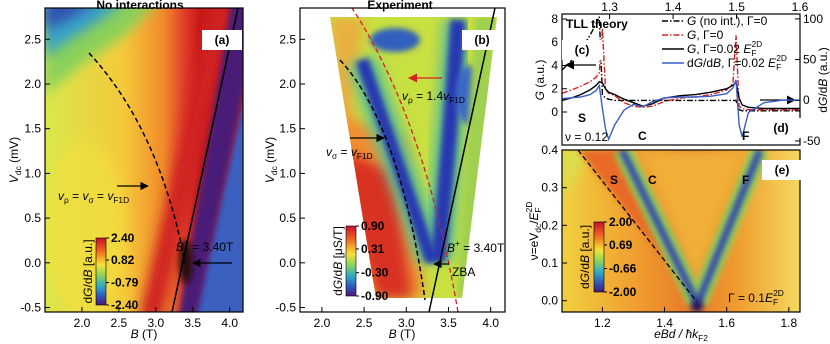 Image resolution: width=830 pixels, height=344 pixels. Describe the element at coordinates (446, 96) in the screenshot. I see `annotation-part: v` at that location.